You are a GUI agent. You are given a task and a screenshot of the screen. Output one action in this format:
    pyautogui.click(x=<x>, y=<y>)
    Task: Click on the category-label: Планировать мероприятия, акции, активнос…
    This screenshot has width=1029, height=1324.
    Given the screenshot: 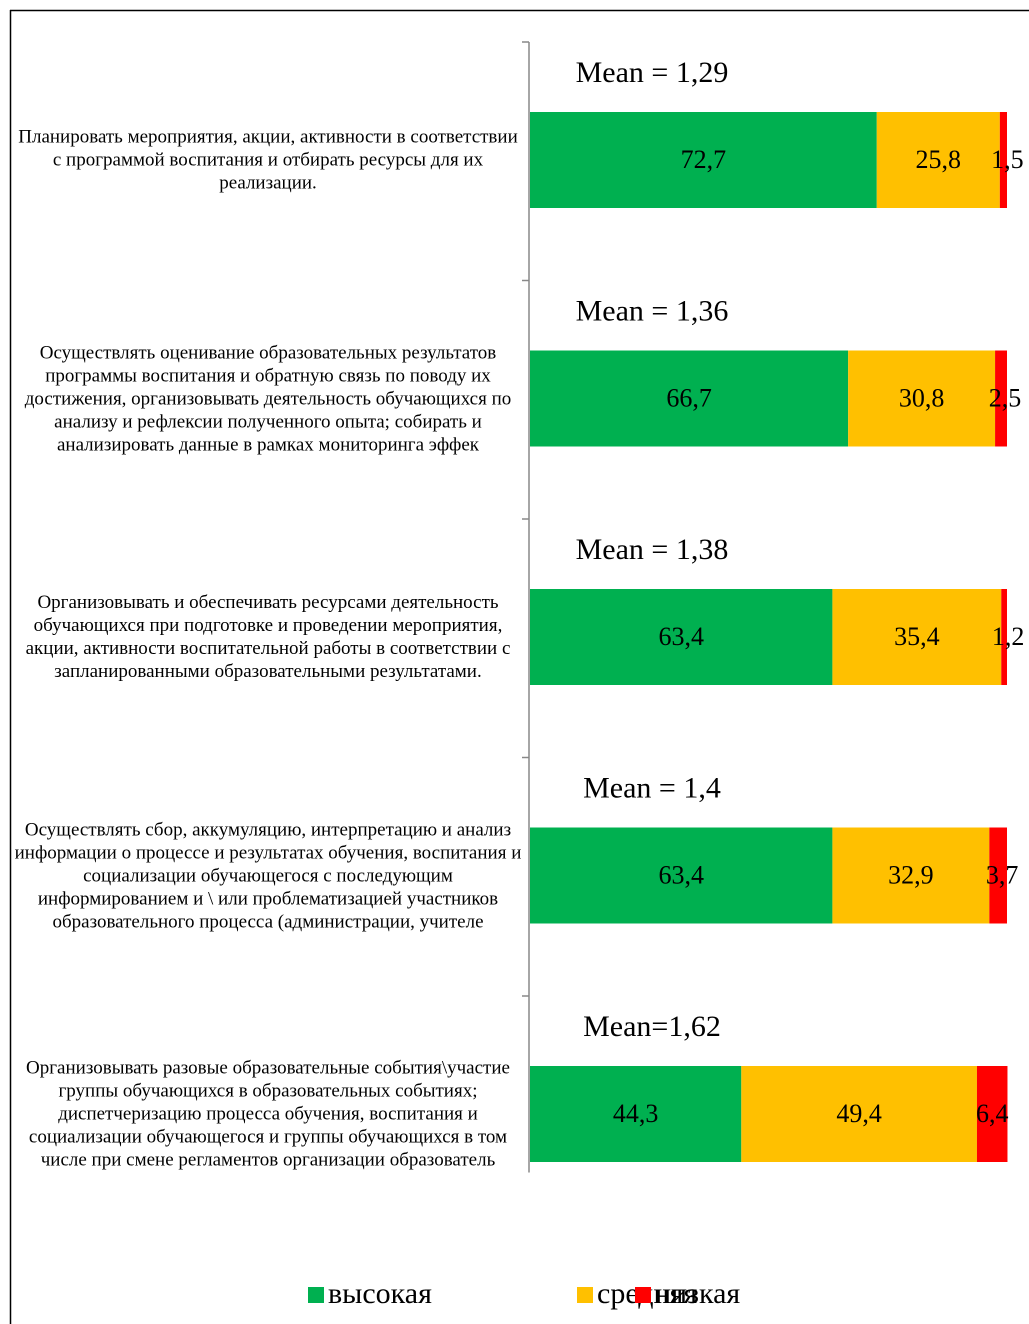 What is the action you would take?
    pyautogui.click(x=268, y=160)
    